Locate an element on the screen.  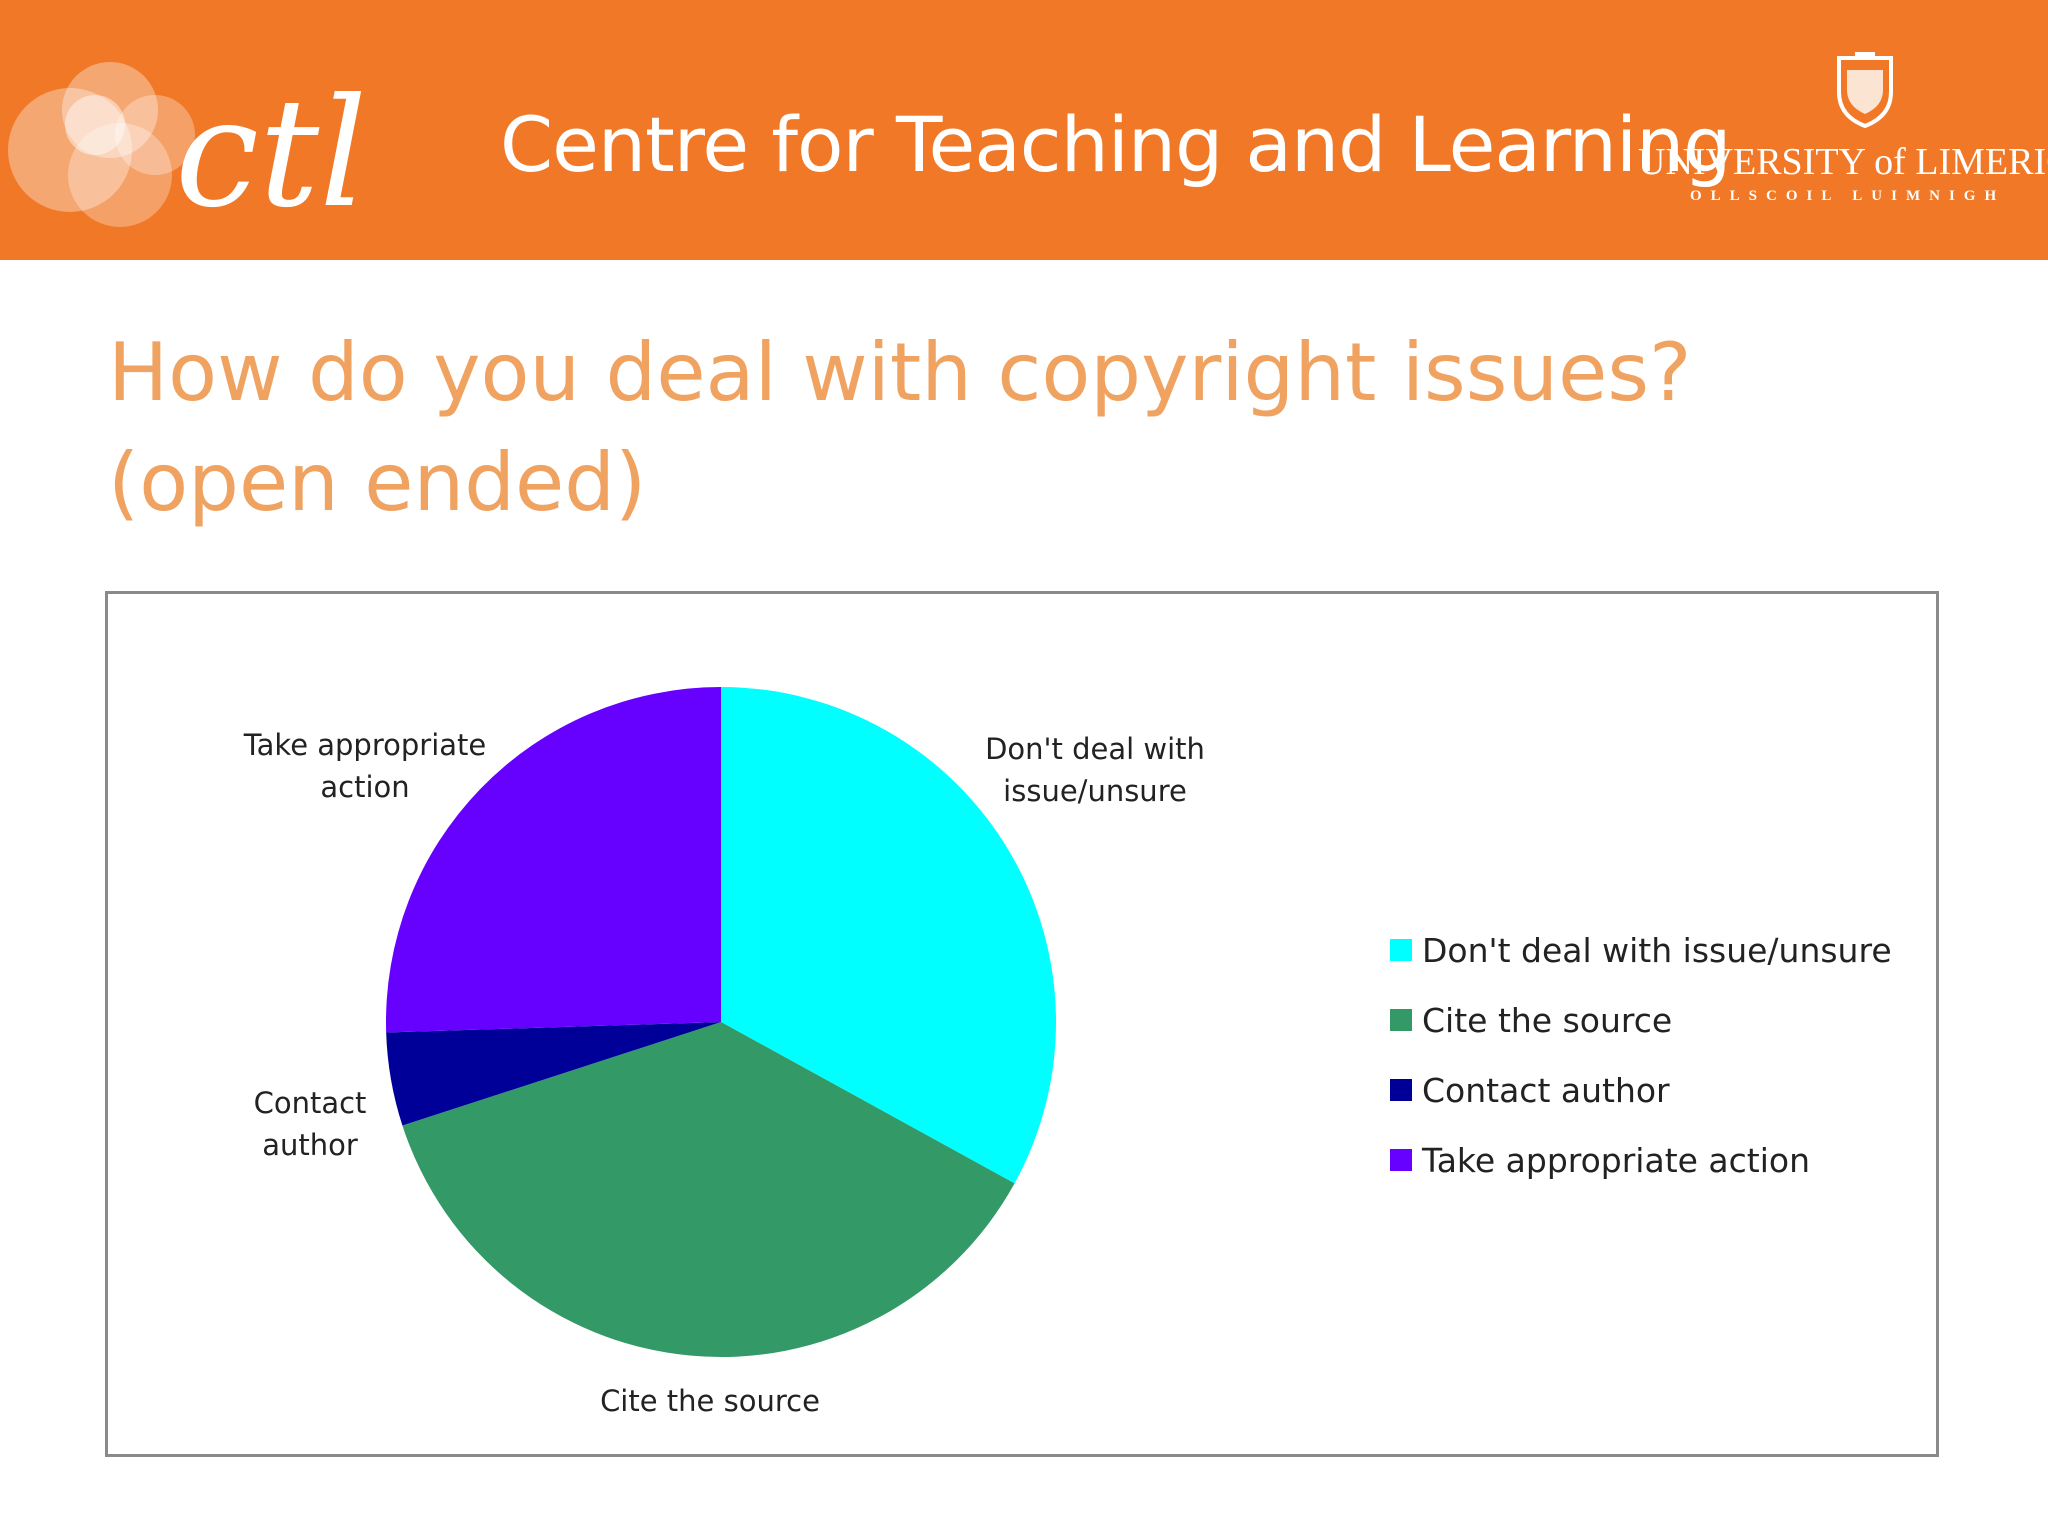
legend-item: Take appropriate action is located at coordinates (1670, 1160).